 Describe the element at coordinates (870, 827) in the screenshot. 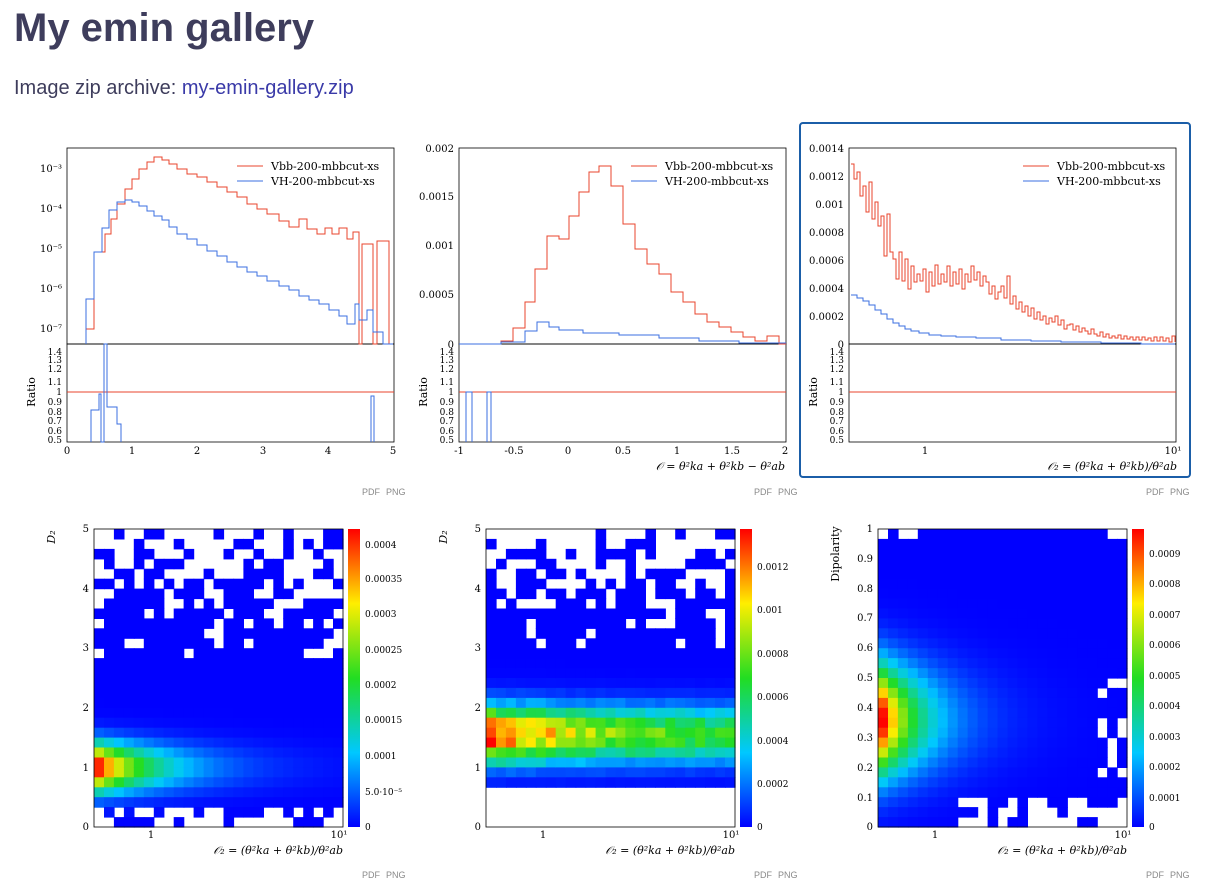

I see `y-tick-label: 0` at that location.